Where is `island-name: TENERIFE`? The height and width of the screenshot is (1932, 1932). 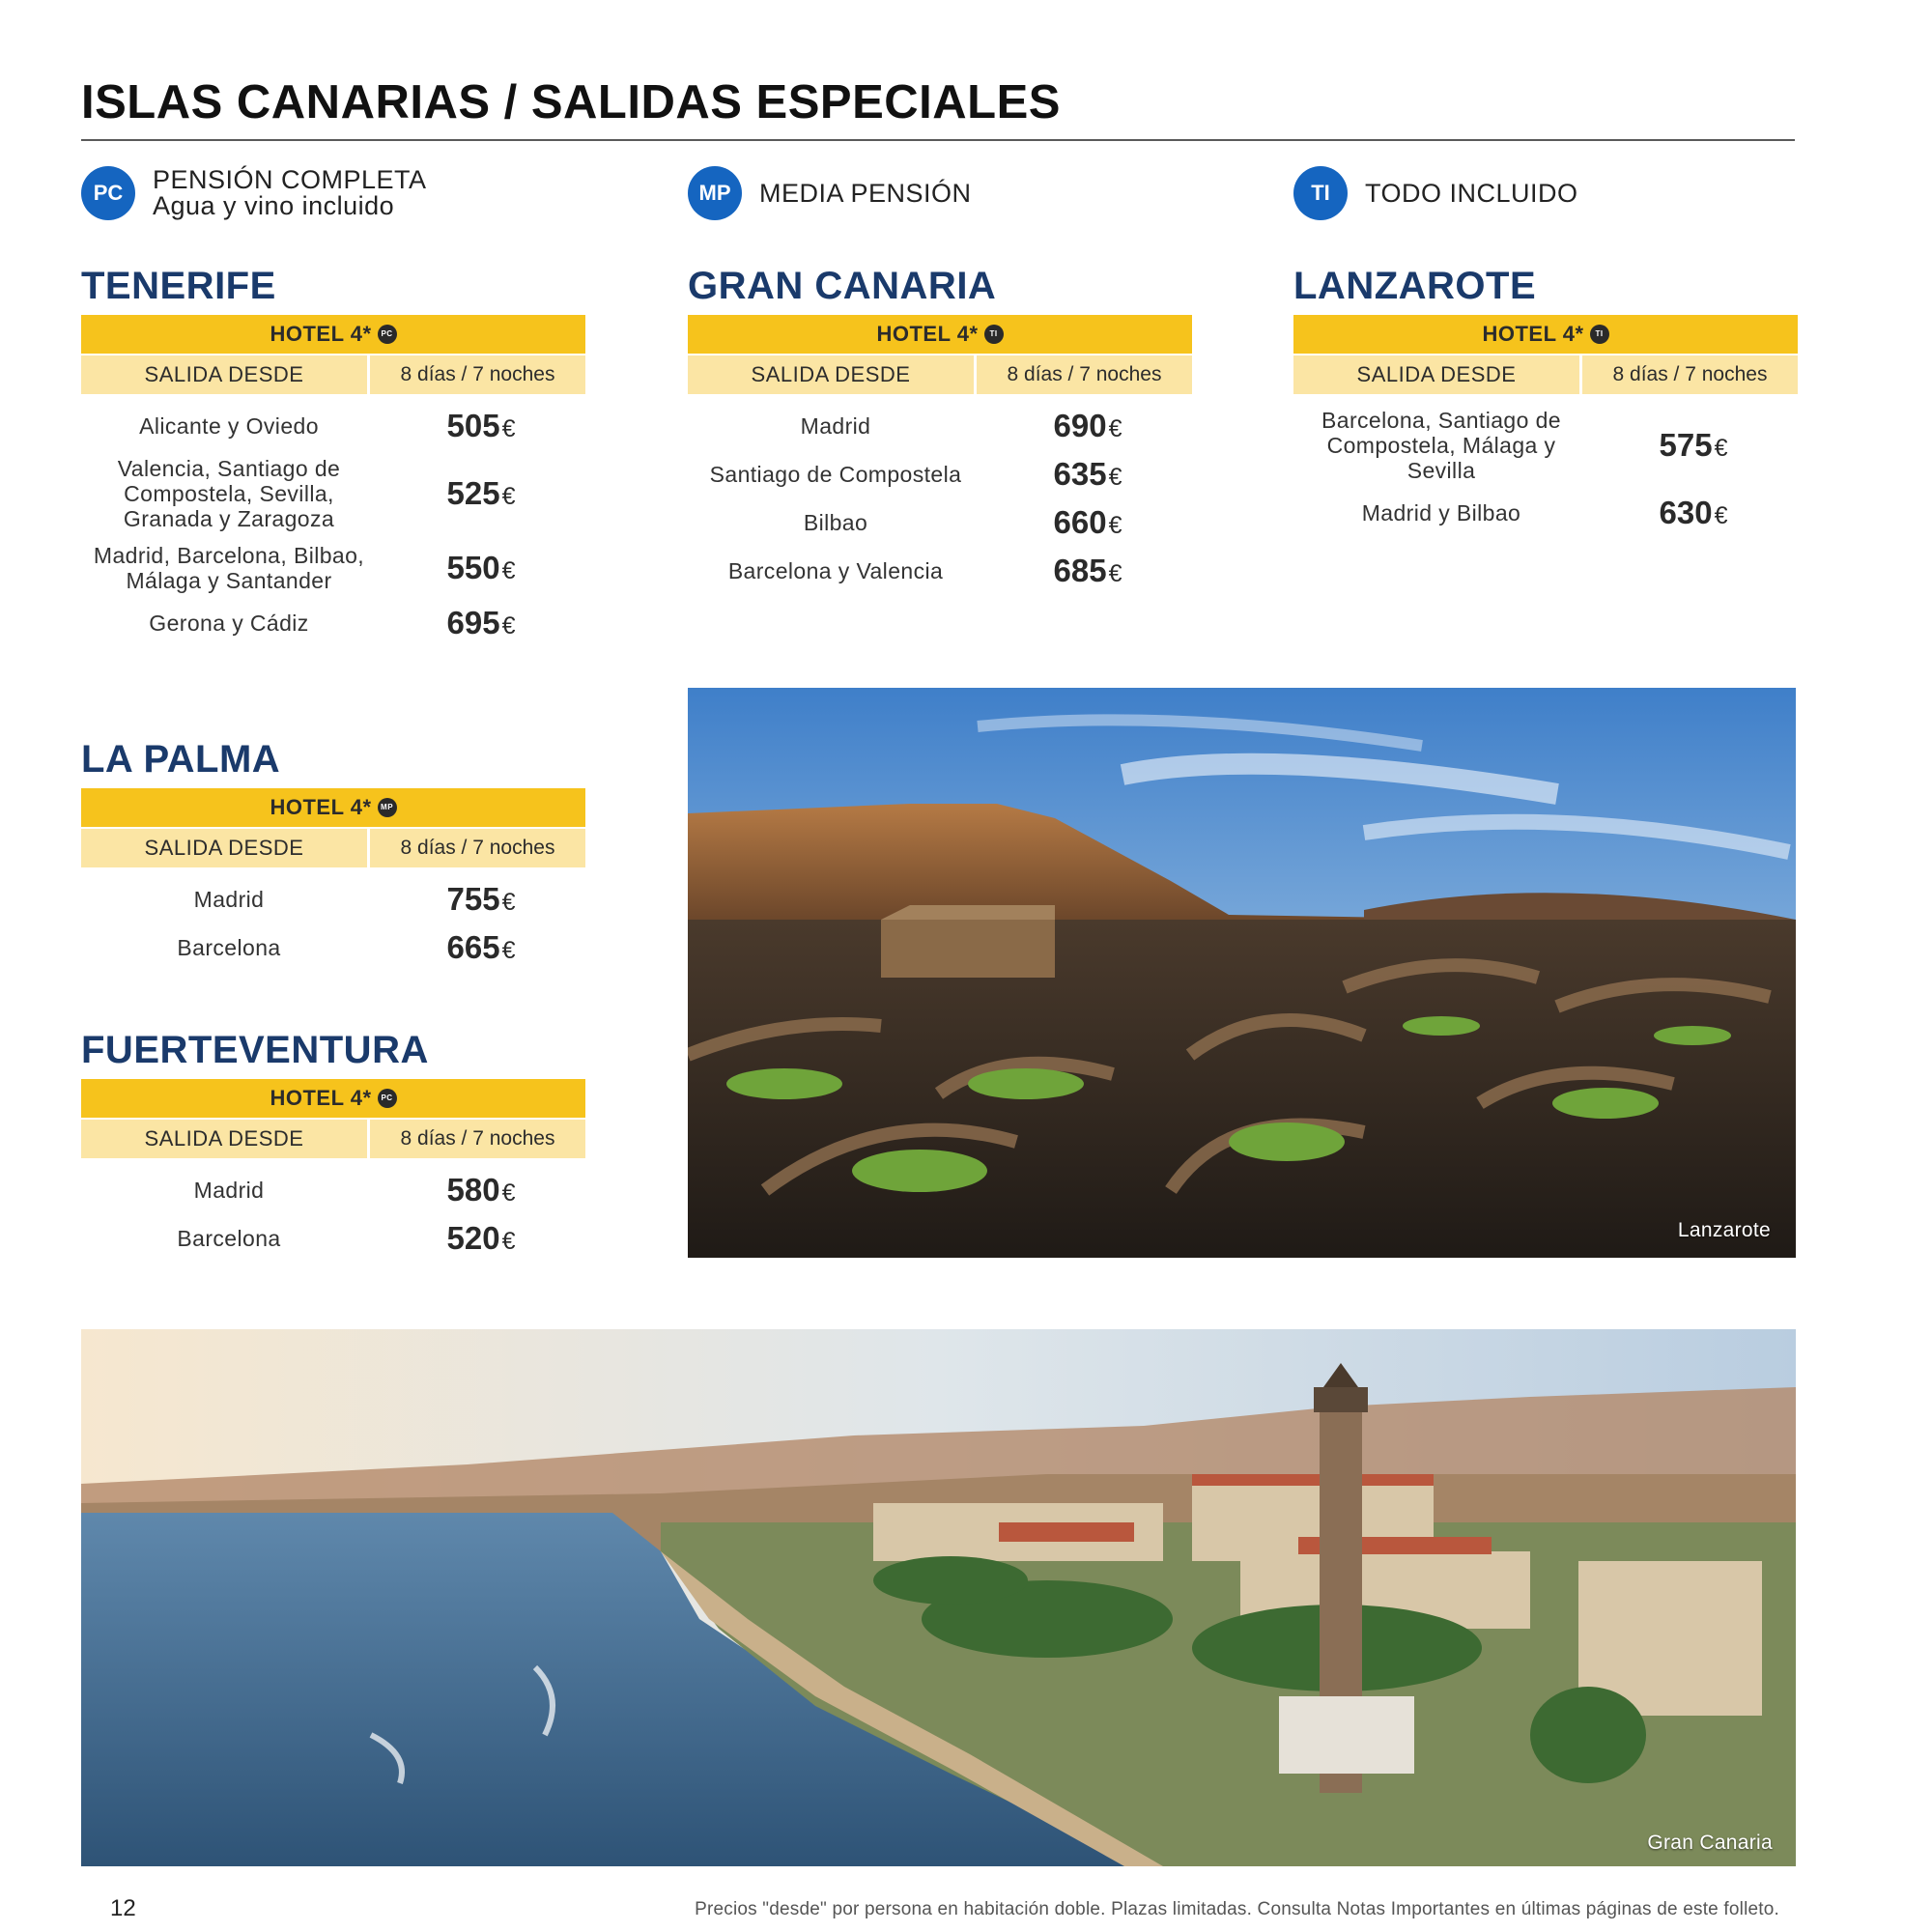
island-name: TENERIFE is located at coordinates (178, 286).